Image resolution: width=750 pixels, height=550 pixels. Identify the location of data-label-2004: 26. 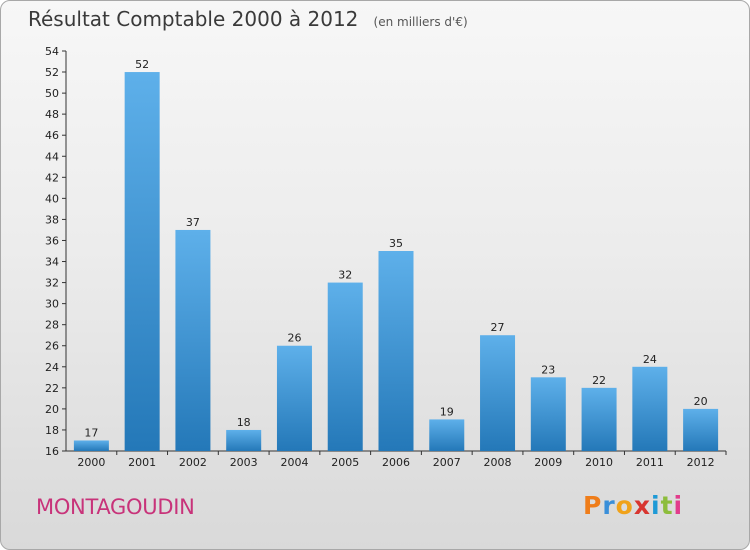
(294, 338).